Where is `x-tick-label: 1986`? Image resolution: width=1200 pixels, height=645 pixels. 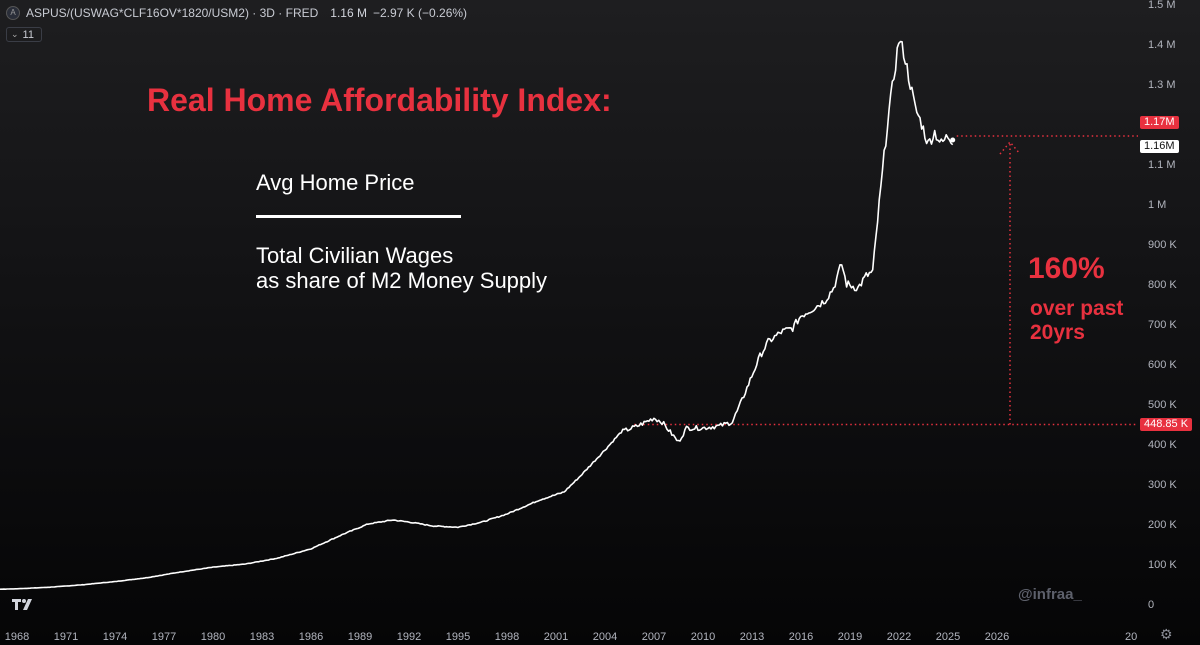
x-tick-label: 1986 is located at coordinates (311, 637).